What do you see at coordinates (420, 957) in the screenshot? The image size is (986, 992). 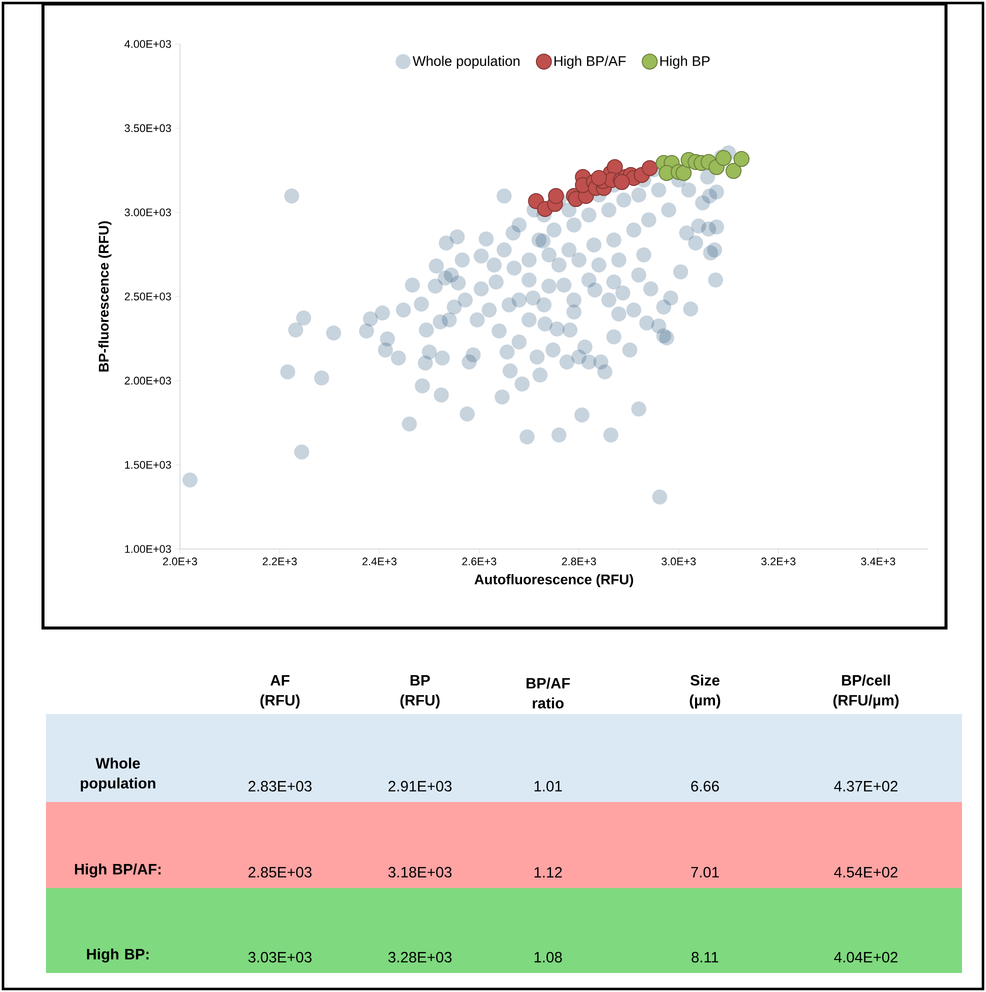 I see `text: 3.28E+03` at bounding box center [420, 957].